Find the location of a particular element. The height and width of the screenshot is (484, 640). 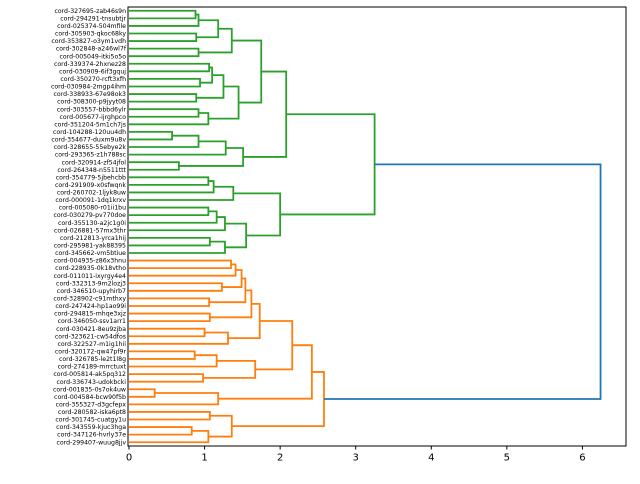

leaf-label: cord-294291-tnsubtjr is located at coordinates (93, 18).